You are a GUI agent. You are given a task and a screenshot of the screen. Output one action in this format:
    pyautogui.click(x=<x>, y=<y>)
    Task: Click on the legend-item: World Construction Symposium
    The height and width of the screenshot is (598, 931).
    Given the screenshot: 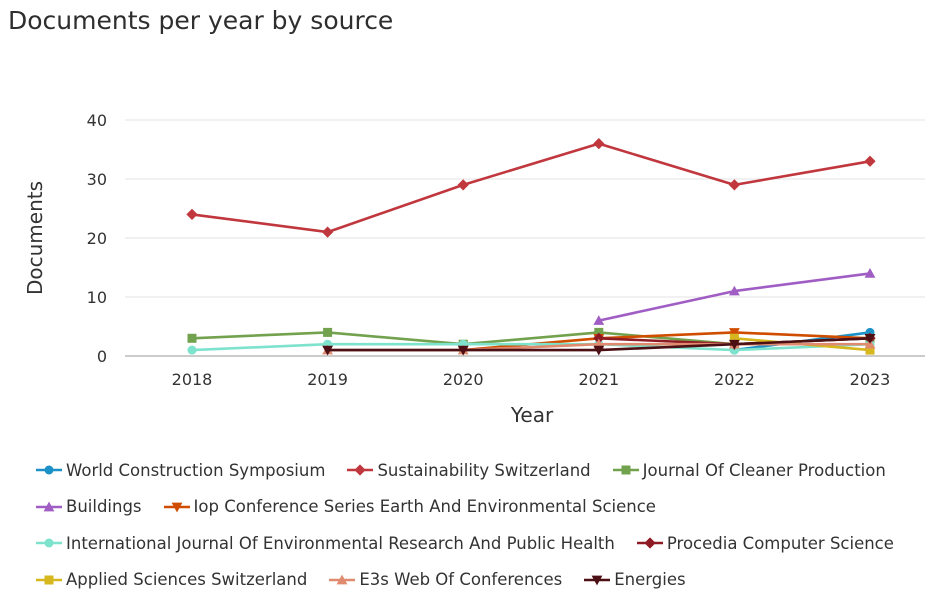 What is the action you would take?
    pyautogui.click(x=180, y=470)
    